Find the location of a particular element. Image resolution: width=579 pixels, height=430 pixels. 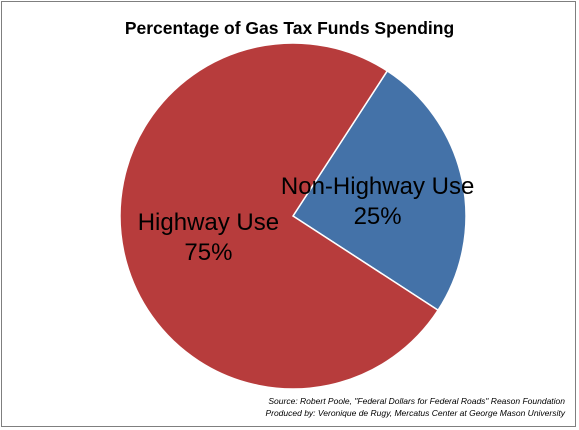

pie-labels: Non-Highway Use 25%Highway Use 75% is located at coordinates (306, 219).